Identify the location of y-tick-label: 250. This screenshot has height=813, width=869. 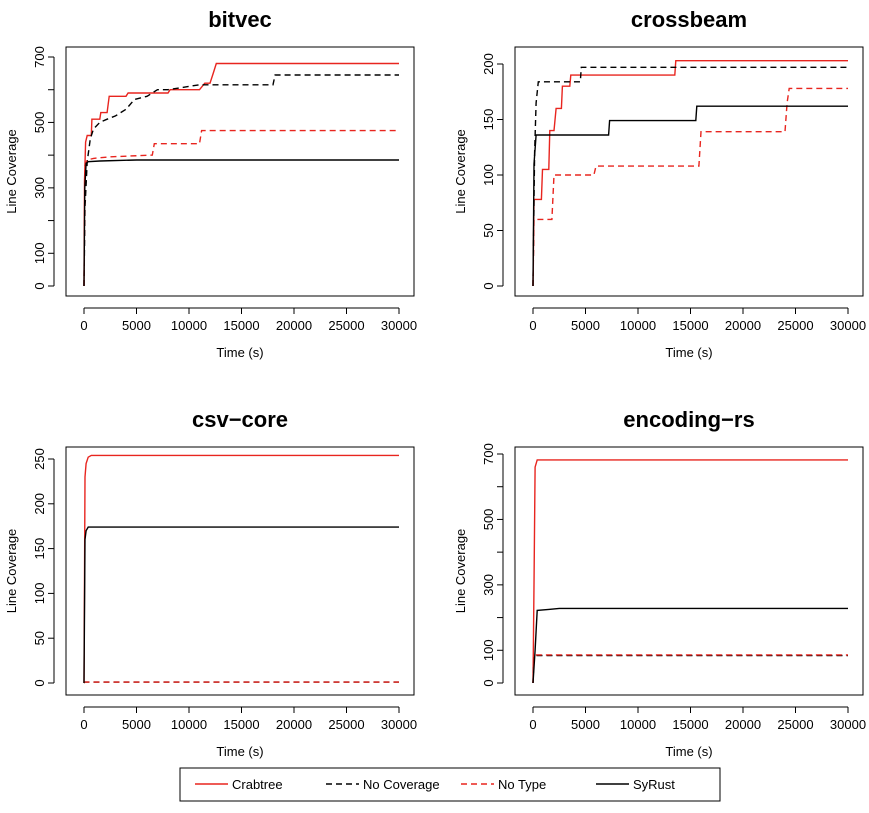
(39, 459).